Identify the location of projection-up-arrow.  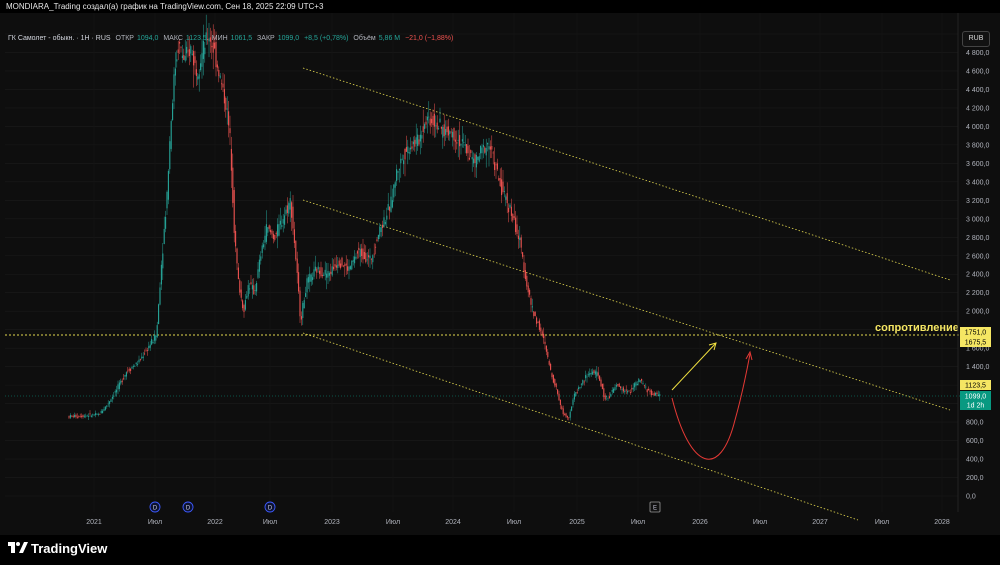
(694, 366).